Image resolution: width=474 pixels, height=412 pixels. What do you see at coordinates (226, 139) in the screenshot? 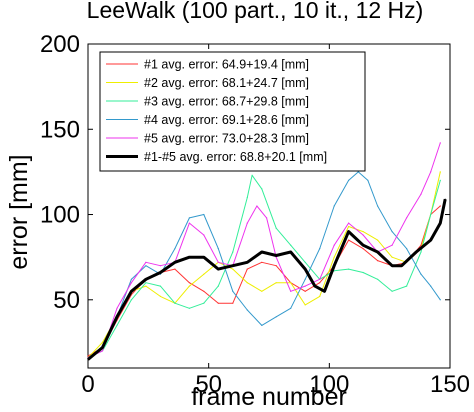
I see `legend-label: #5 avg. error: 73.0+28.3 [mm]` at bounding box center [226, 139].